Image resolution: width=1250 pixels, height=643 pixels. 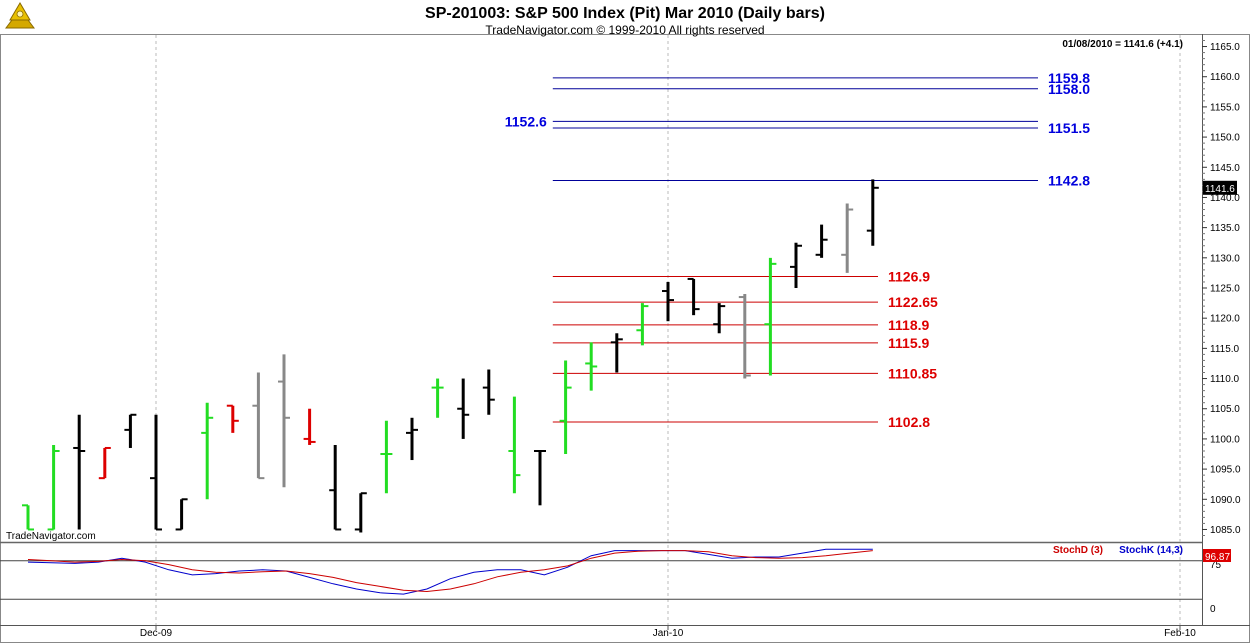 What do you see at coordinates (1069, 181) in the screenshot?
I see `level-label: 1142.8` at bounding box center [1069, 181].